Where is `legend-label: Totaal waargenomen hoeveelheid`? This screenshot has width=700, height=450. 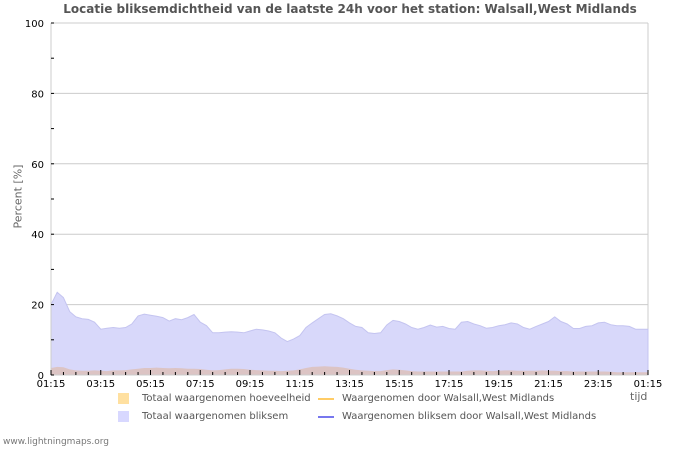
legend-label: Totaal waargenomen hoeveelheid is located at coordinates (226, 398).